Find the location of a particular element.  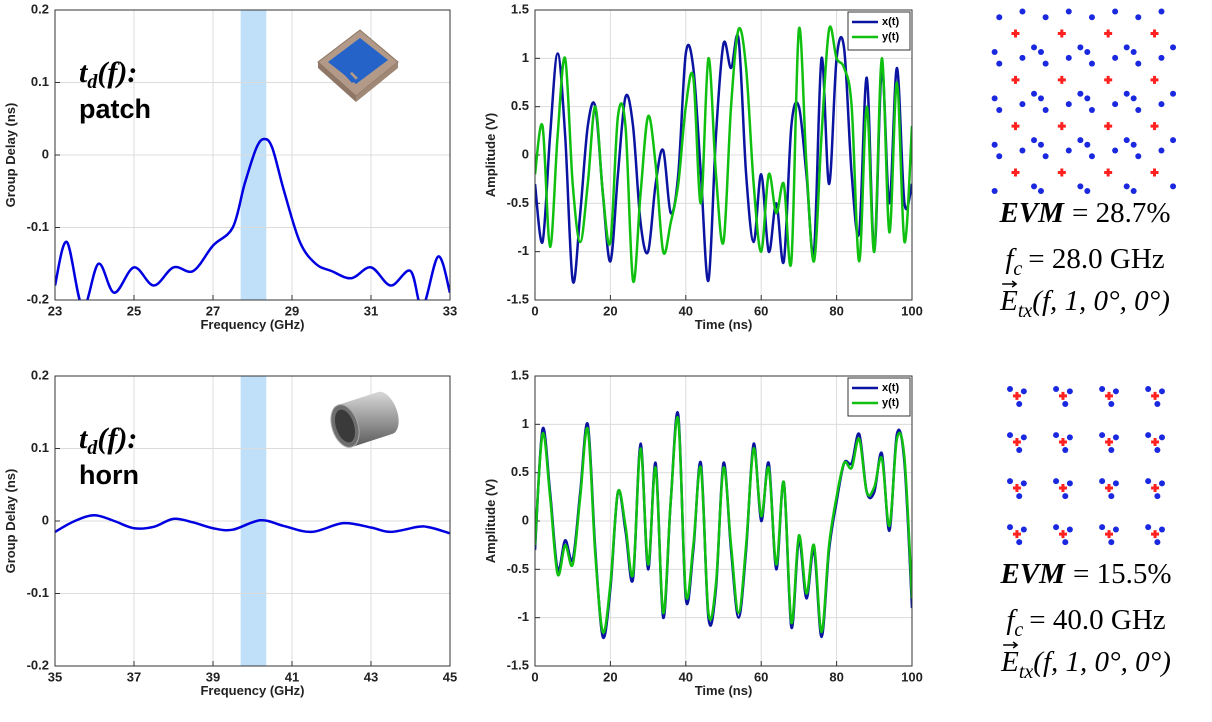

y-axis-label: Amplitude (V) is located at coordinates (490, 521).